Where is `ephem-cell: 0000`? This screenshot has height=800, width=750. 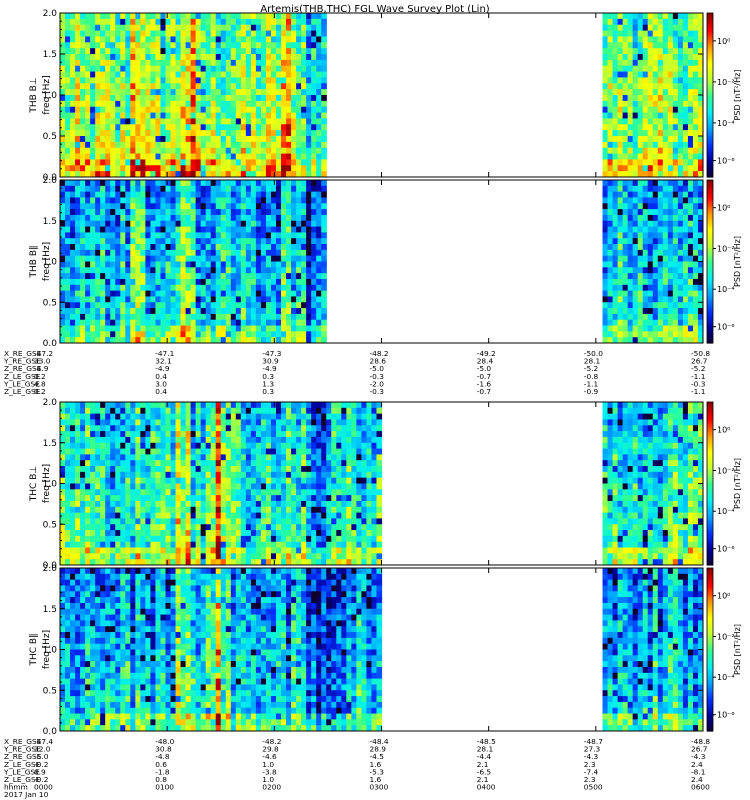 ephem-cell: 0000 is located at coordinates (43, 787).